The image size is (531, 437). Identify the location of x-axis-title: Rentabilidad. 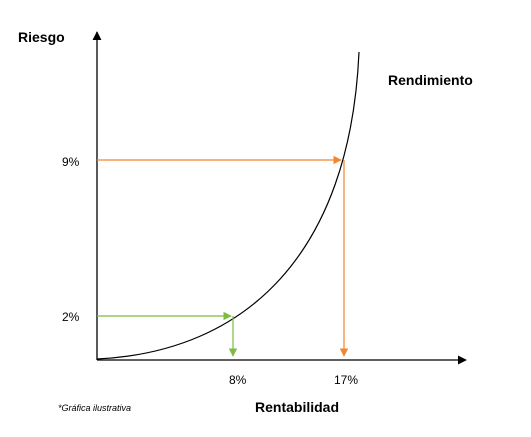
(297, 407).